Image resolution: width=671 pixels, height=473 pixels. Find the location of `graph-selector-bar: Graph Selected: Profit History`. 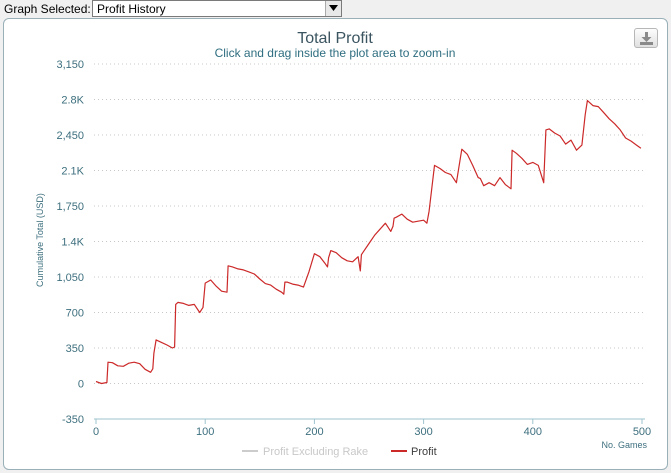

graph-selector-bar: Graph Selected: Profit History is located at coordinates (335, 9).